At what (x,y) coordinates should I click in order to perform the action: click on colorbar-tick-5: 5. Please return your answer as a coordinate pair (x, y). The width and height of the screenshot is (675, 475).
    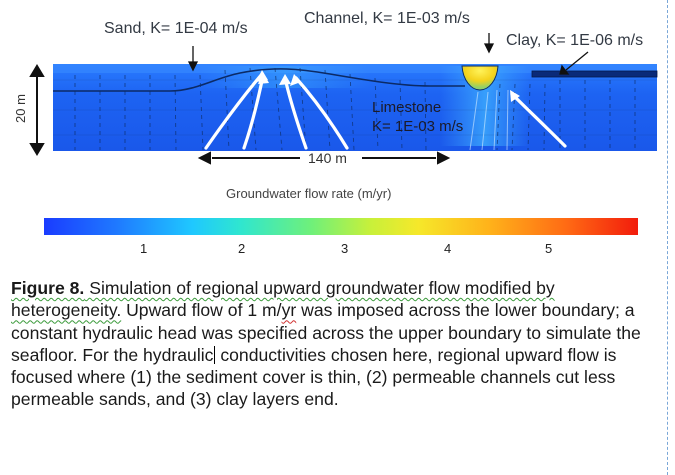
    Looking at the image, I should click on (549, 248).